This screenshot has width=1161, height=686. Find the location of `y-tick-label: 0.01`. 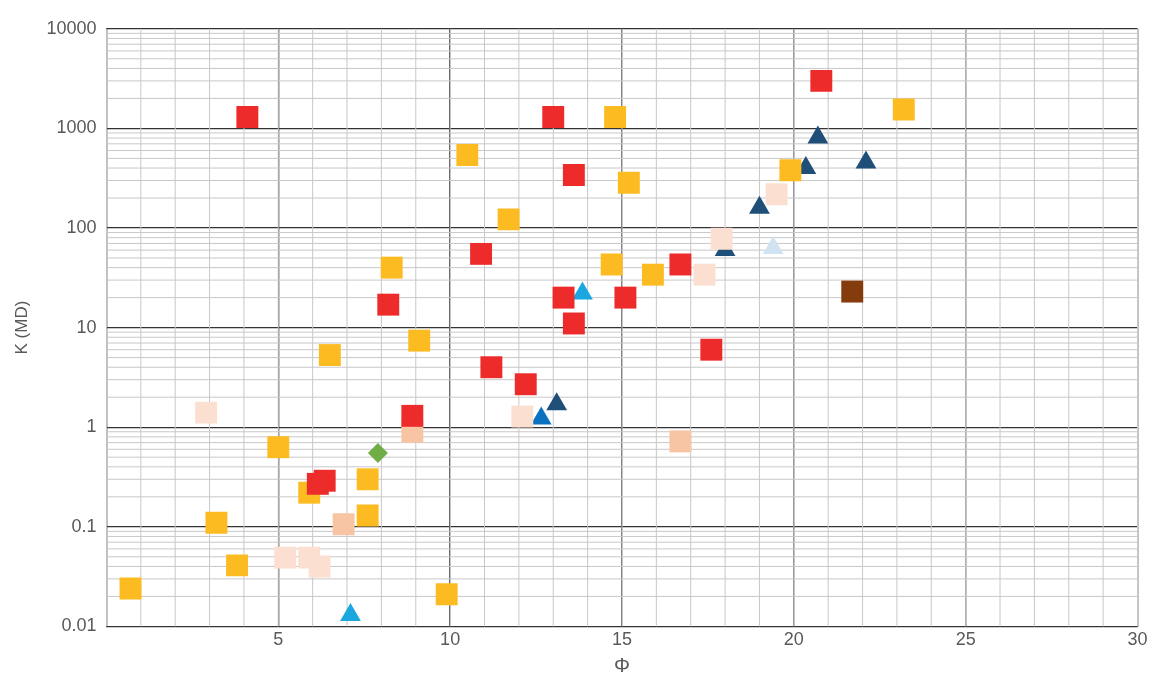

y-tick-label: 0.01 is located at coordinates (79, 625).